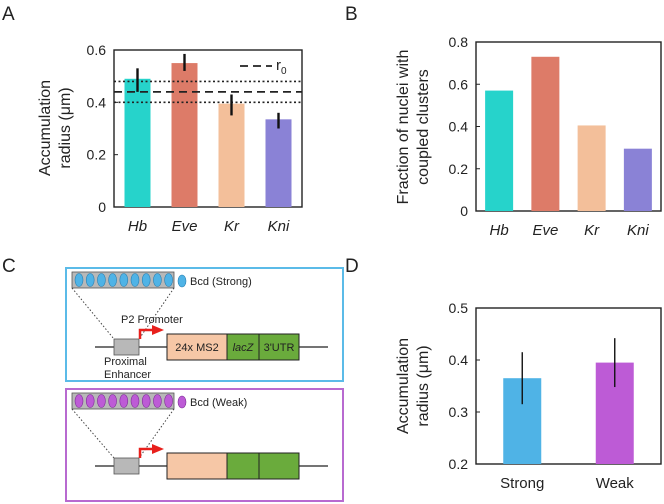  I want to click on chart-a-legend-r: r, so click(278, 65).